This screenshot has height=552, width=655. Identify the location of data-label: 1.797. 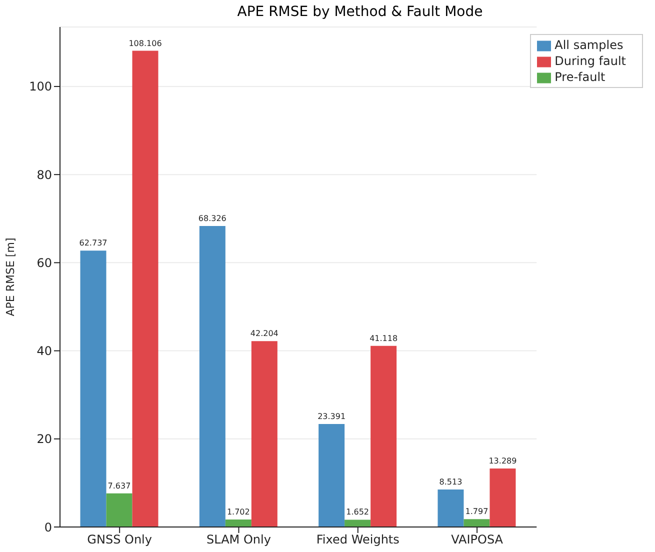
(476, 511).